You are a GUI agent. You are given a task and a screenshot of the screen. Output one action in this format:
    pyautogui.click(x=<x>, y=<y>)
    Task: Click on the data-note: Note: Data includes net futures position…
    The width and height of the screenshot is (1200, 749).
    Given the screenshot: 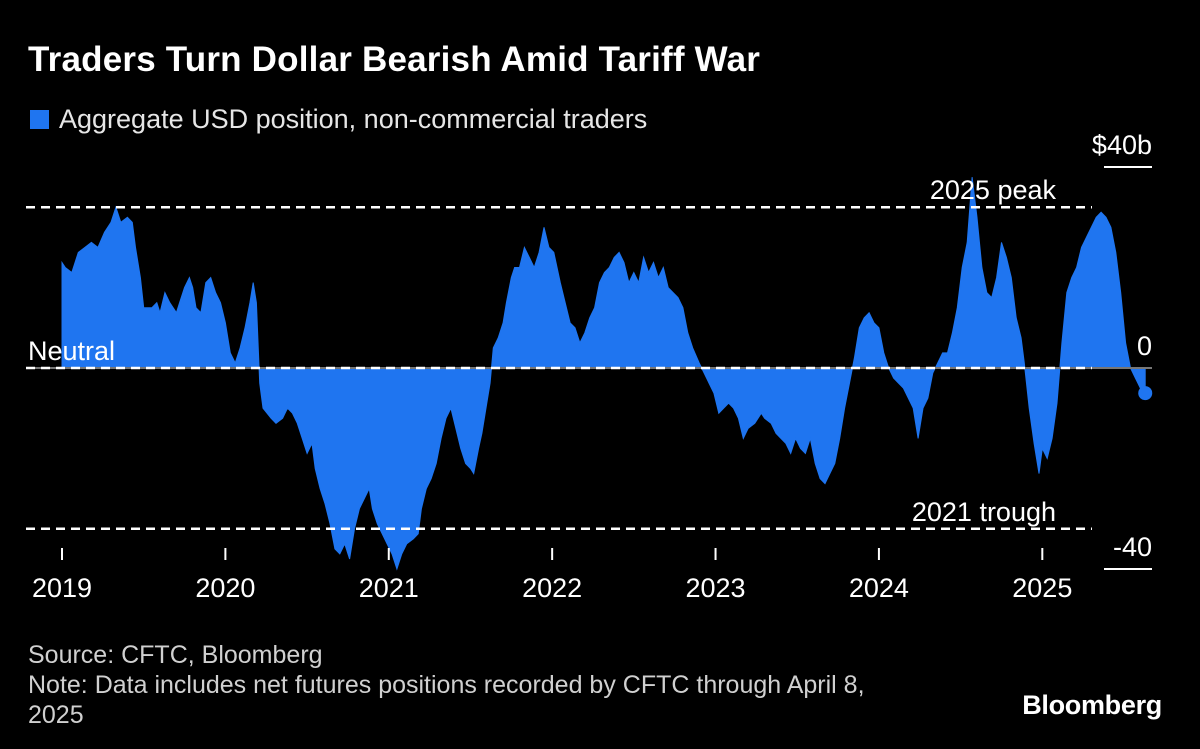 What is the action you would take?
    pyautogui.click(x=446, y=700)
    